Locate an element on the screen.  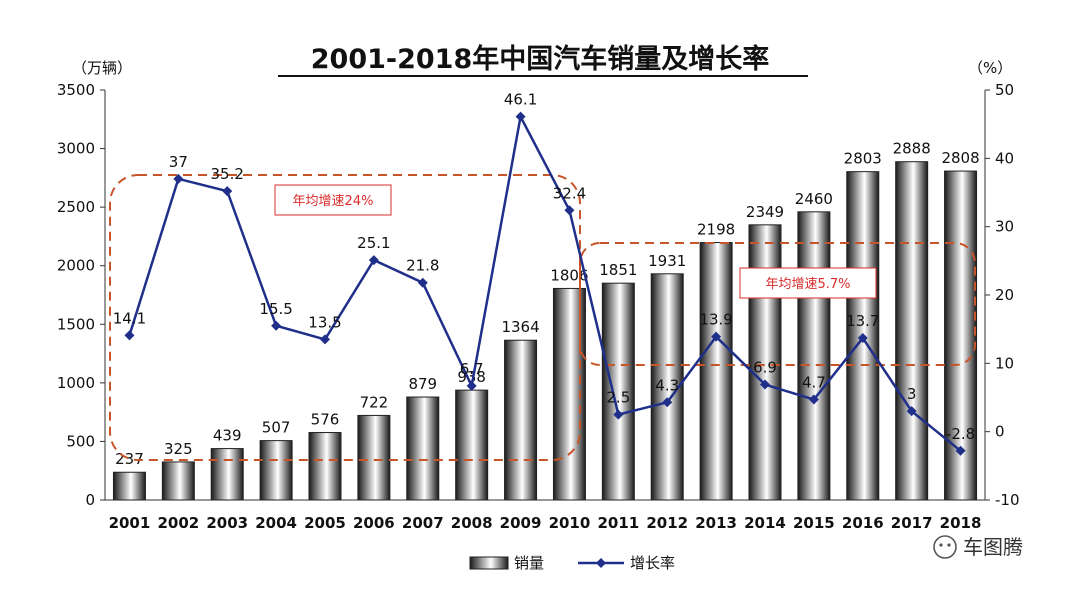
growth-point-label: 3 is located at coordinates (912, 394).